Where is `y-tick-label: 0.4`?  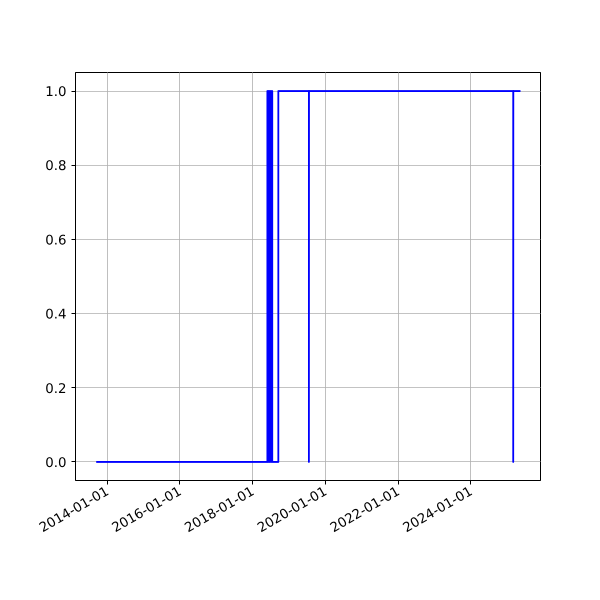
y-tick-label: 0.4 is located at coordinates (56, 315).